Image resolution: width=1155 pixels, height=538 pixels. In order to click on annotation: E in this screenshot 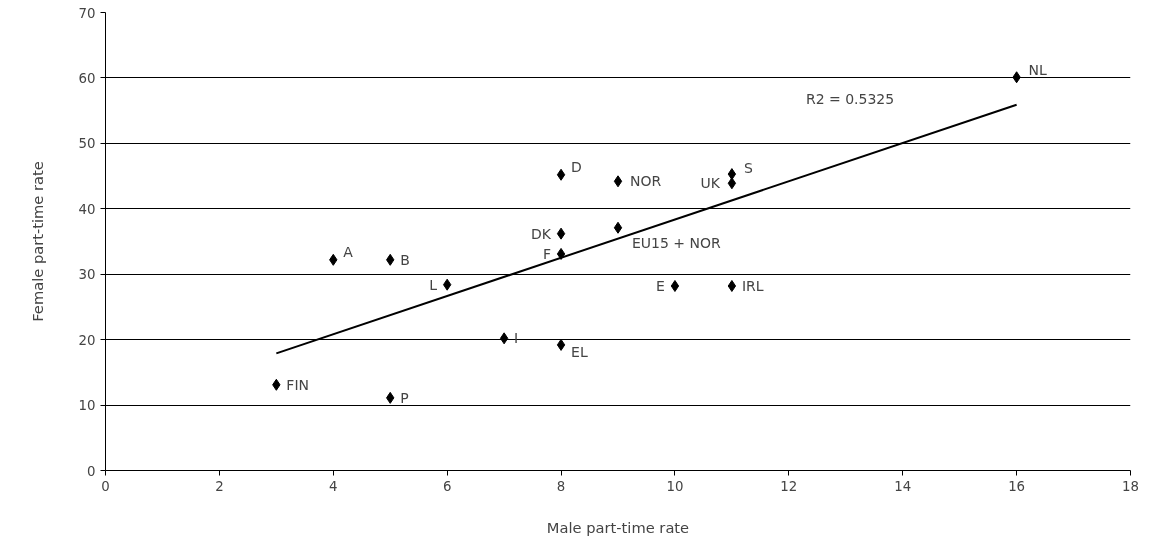, I will do `click(660, 285)`.